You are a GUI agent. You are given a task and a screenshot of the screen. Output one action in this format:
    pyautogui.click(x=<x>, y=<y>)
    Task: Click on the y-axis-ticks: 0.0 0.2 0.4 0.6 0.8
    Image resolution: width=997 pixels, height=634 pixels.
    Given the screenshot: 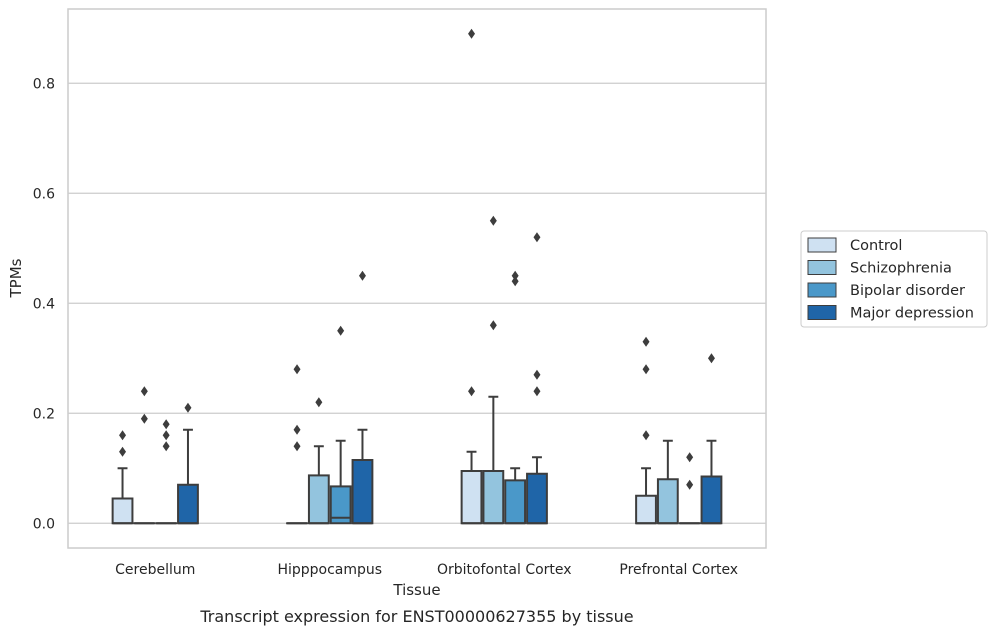 What is the action you would take?
    pyautogui.click(x=44, y=304)
    